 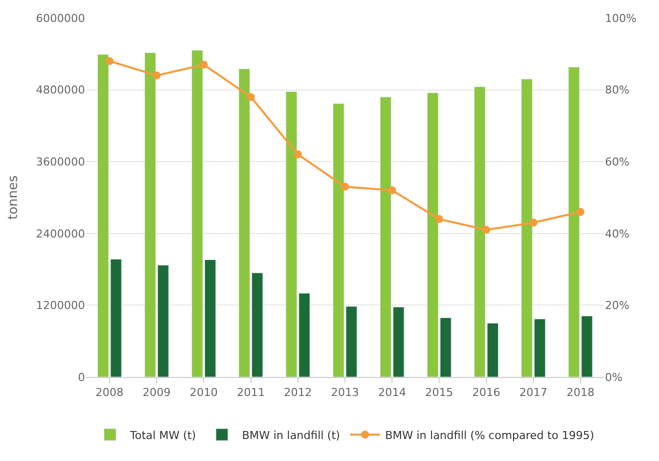 I want to click on x-tick-label: 2014, so click(x=392, y=393).